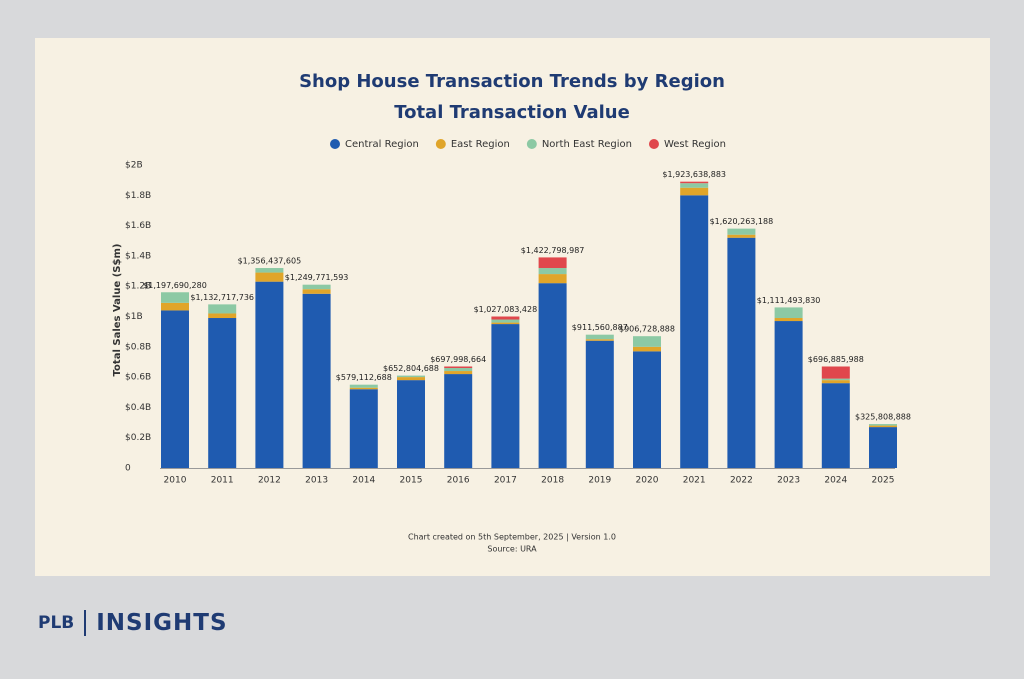 This screenshot has width=1024, height=679. What do you see at coordinates (411, 368) in the screenshot?
I see `total-label: $652,804,688` at bounding box center [411, 368].